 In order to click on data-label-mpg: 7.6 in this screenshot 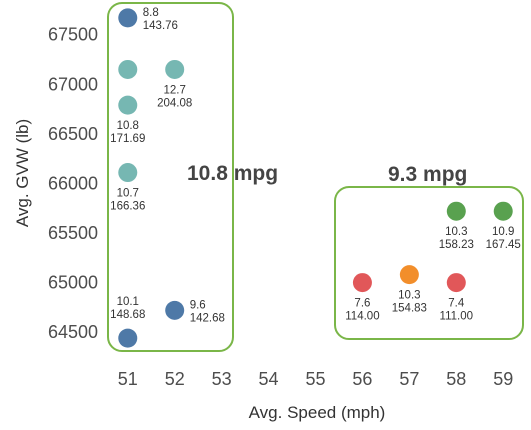, I will do `click(362, 304)`.